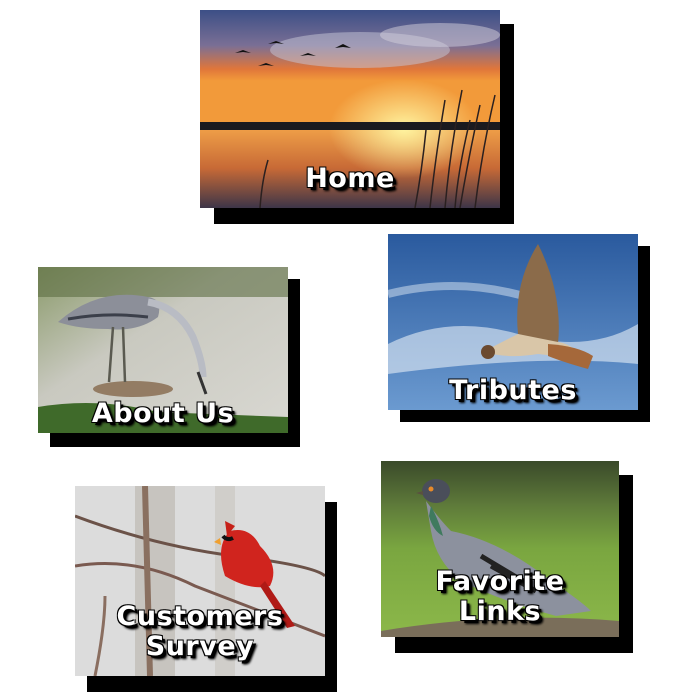 Image resolution: width=700 pixels, height=700 pixels. Describe the element at coordinates (350, 178) in the screenshot. I see `nav-label-home: Home` at that location.